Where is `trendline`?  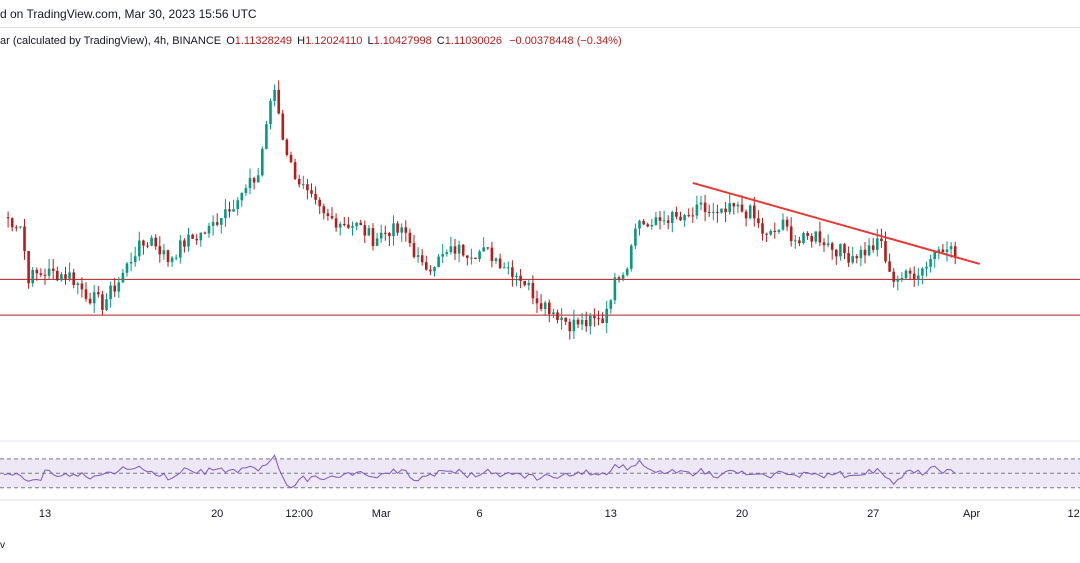 trendline is located at coordinates (836, 223).